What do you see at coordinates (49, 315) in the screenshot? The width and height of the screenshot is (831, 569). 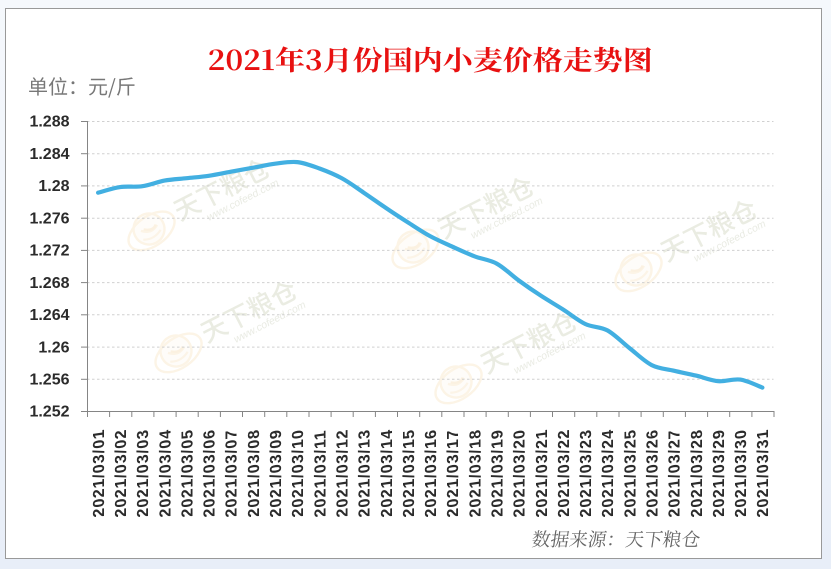 I see `svg-text: 1.264` at bounding box center [49, 315].